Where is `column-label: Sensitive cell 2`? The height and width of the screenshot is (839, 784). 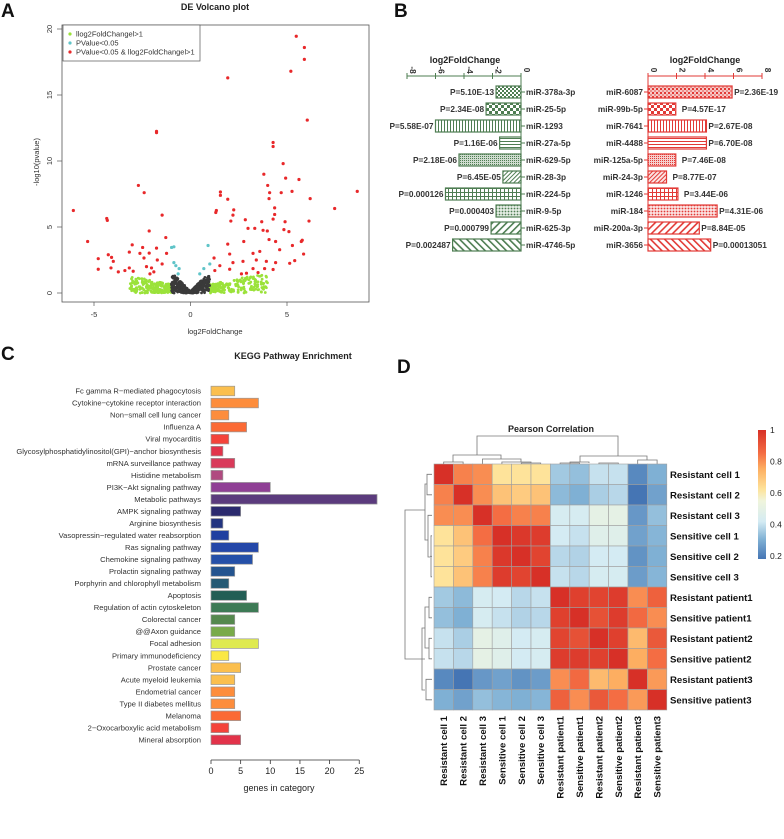 column-label: Sensitive cell 2 is located at coordinates (522, 750).